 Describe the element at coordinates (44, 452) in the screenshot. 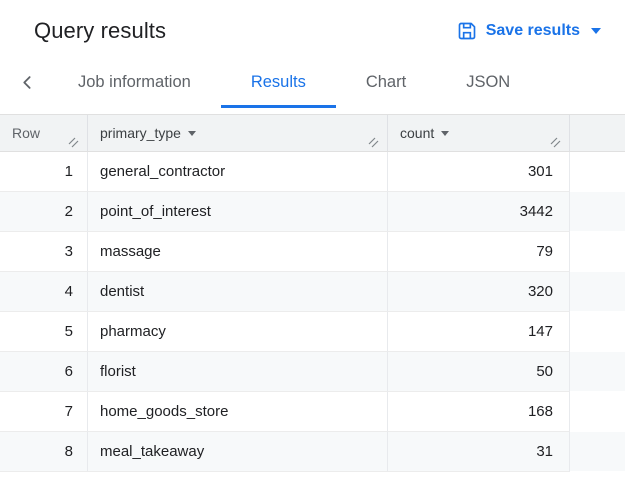

I see `row-number-cell: 8` at that location.